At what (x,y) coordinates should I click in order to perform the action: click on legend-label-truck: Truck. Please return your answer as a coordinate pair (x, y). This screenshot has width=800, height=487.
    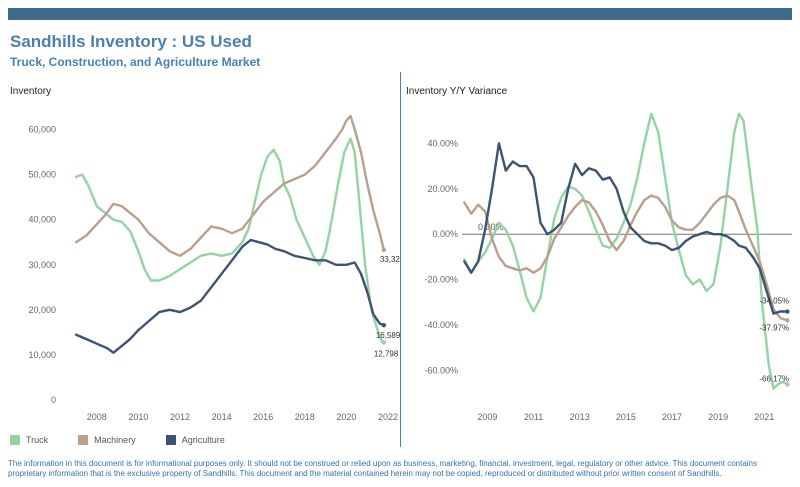
    Looking at the image, I should click on (37, 440).